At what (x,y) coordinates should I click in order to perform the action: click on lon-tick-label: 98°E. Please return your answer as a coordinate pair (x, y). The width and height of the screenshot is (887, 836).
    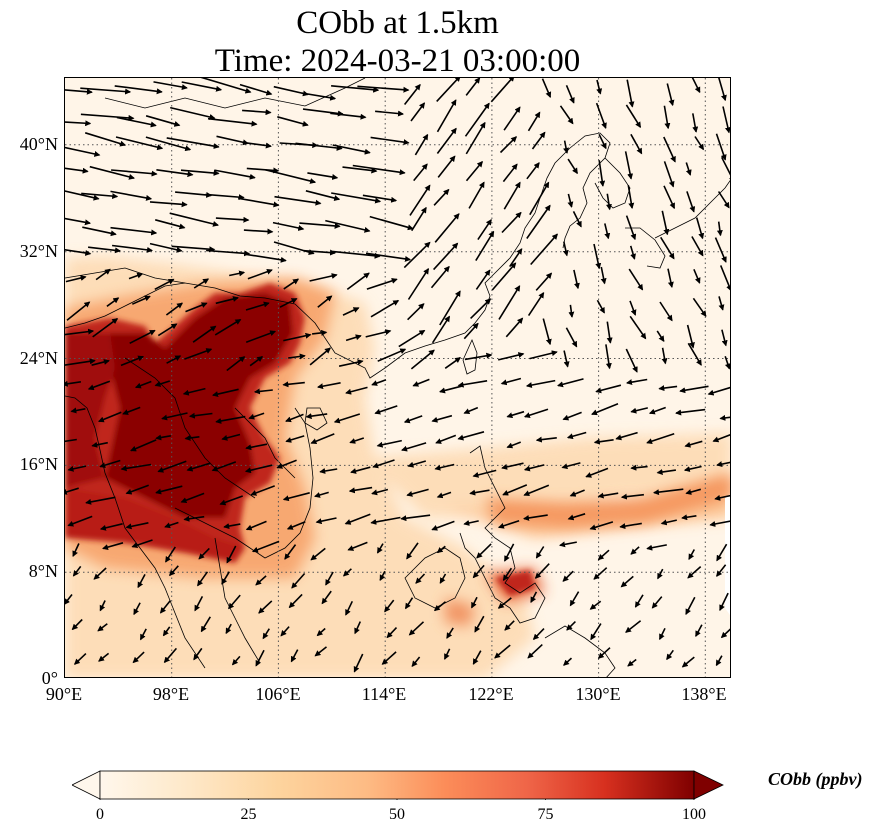
    Looking at the image, I should click on (171, 694).